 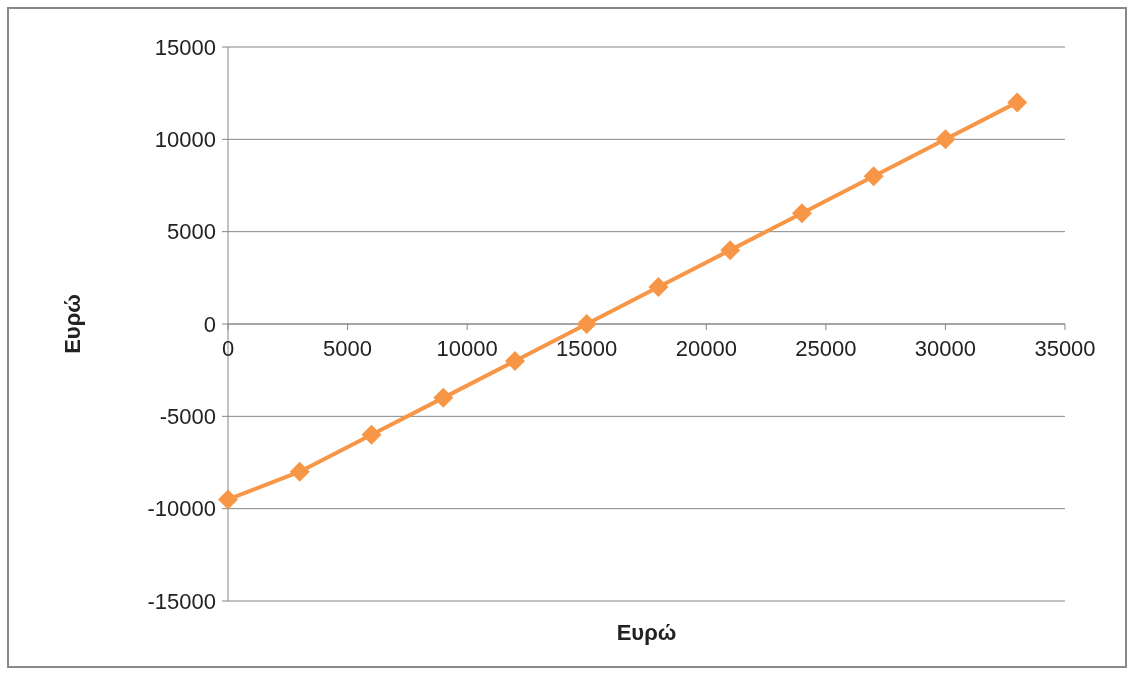 I want to click on x-tick-label: 15000, so click(x=587, y=348).